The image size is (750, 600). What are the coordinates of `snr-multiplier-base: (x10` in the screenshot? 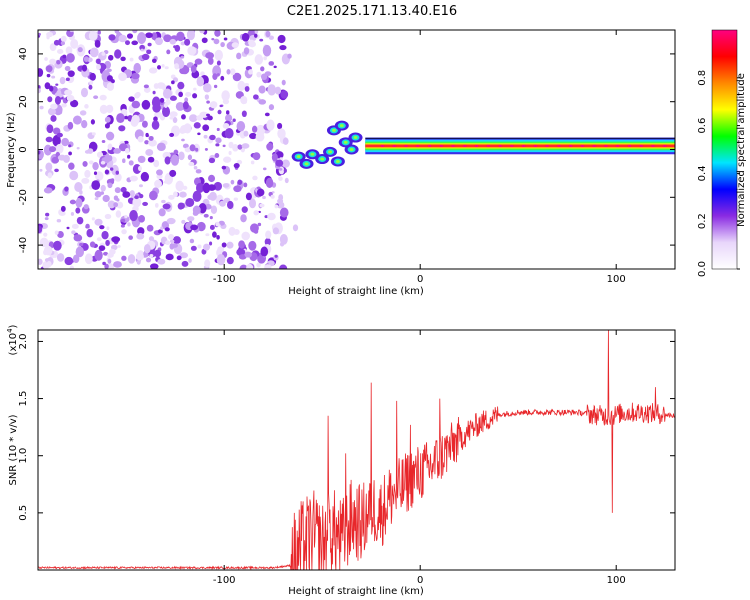 It's located at (13, 344).